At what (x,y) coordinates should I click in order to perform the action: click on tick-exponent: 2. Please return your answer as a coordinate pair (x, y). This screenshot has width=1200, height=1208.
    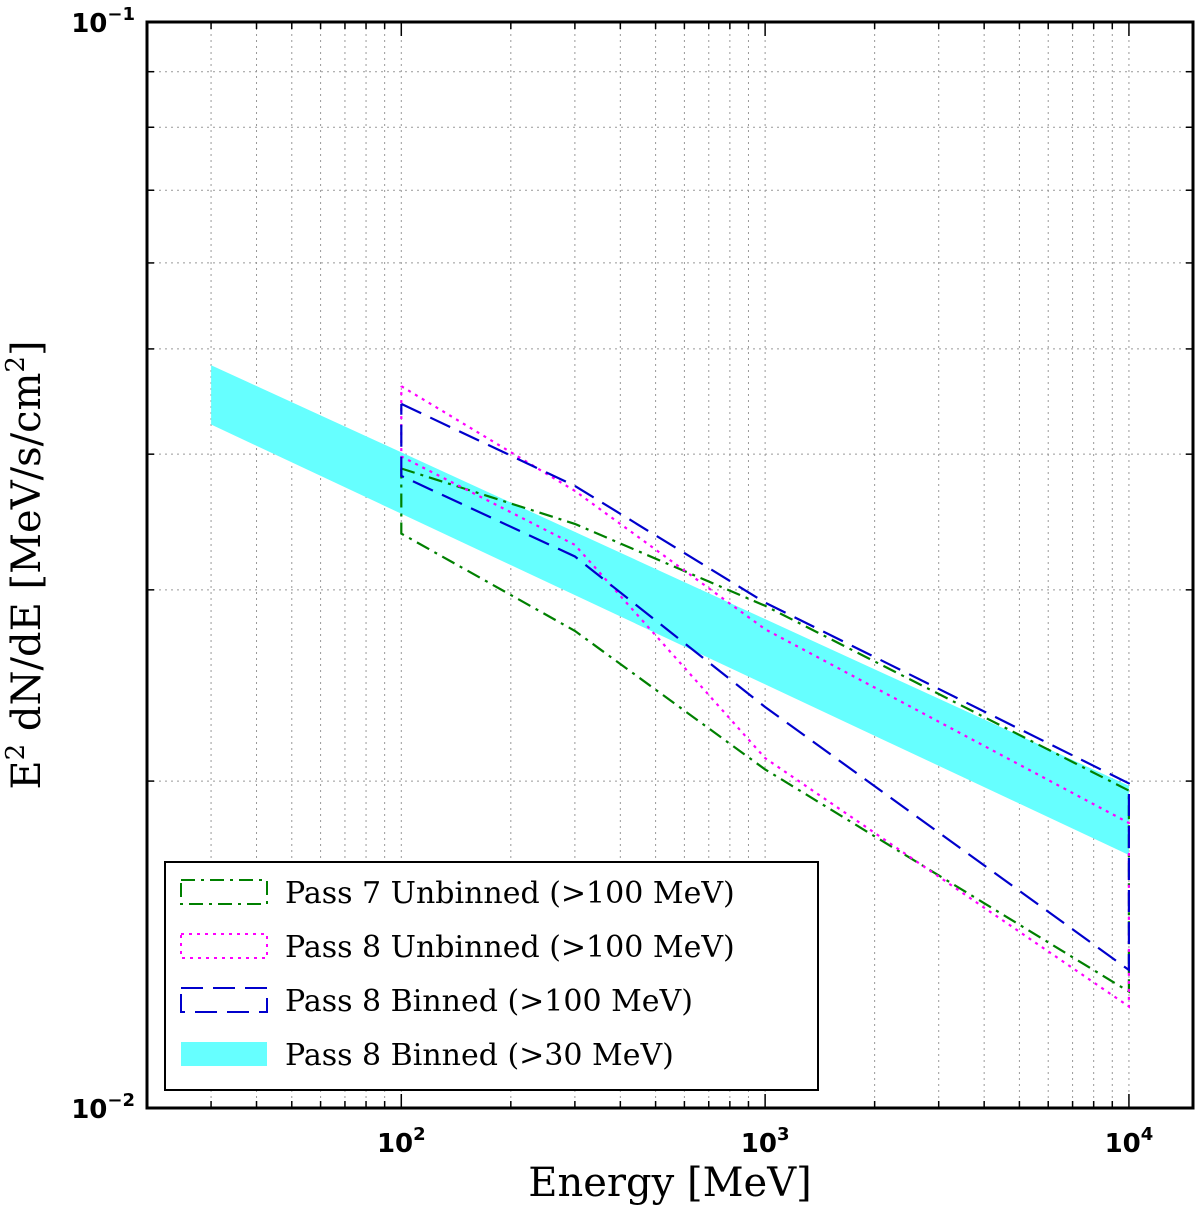
    Looking at the image, I should click on (419, 1134).